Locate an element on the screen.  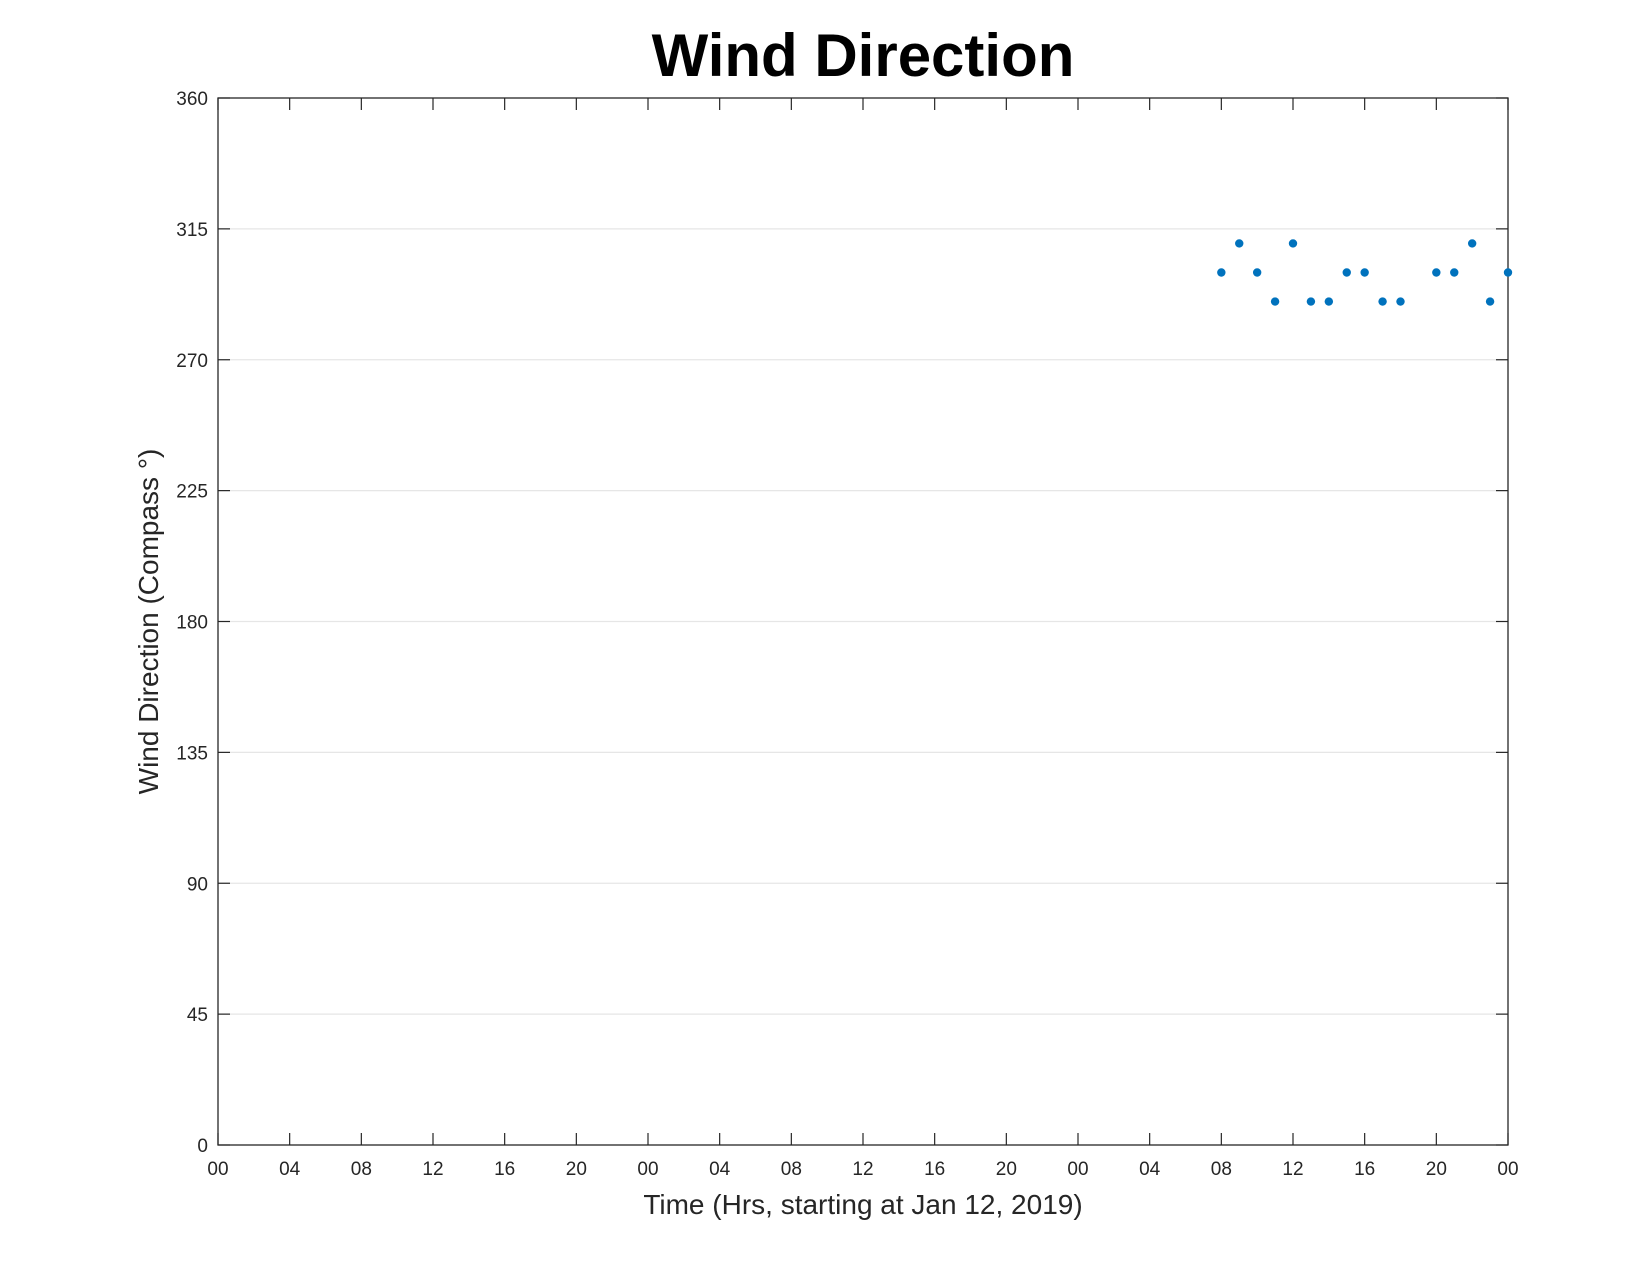
y-tick-label: 360 is located at coordinates (192, 99).